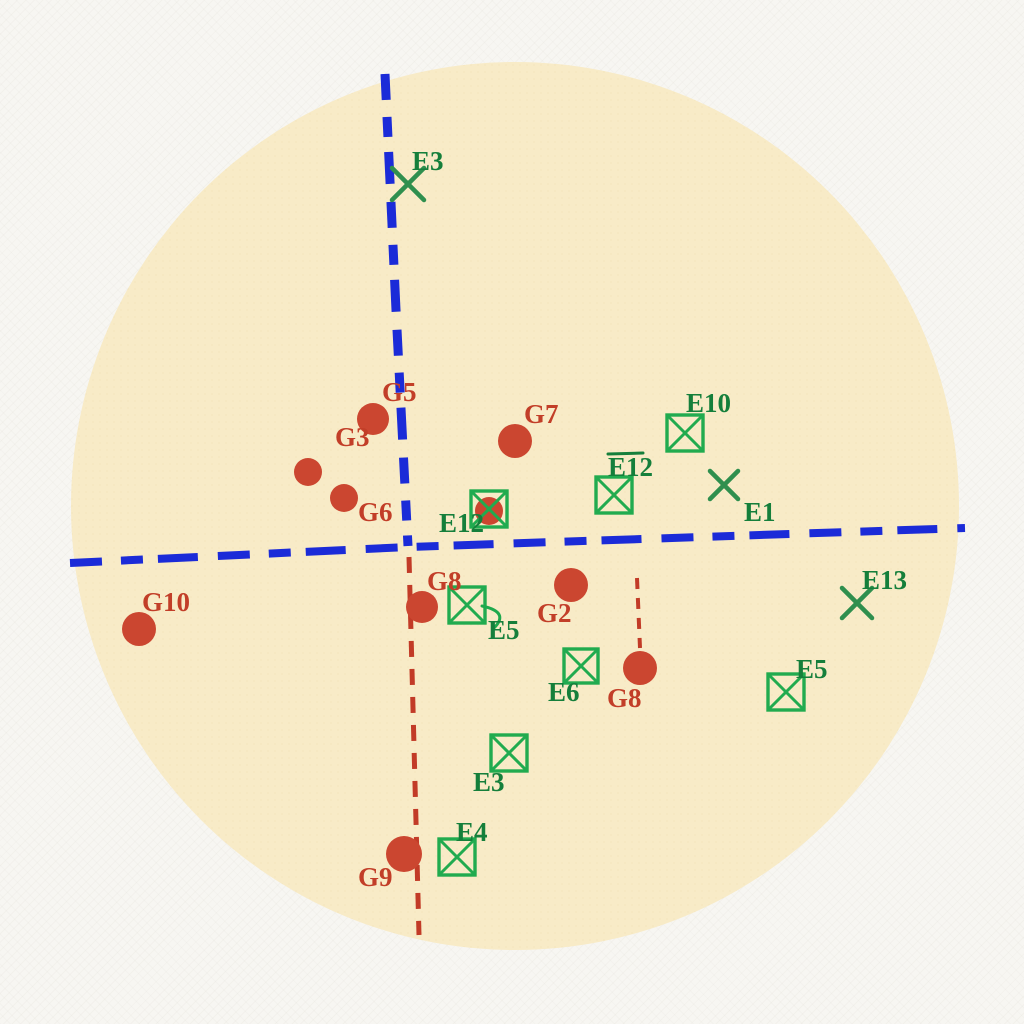 Image resolution: width=1024 pixels, height=1024 pixels. What do you see at coordinates (625, 453) in the screenshot?
I see `e12-overline` at bounding box center [625, 453].